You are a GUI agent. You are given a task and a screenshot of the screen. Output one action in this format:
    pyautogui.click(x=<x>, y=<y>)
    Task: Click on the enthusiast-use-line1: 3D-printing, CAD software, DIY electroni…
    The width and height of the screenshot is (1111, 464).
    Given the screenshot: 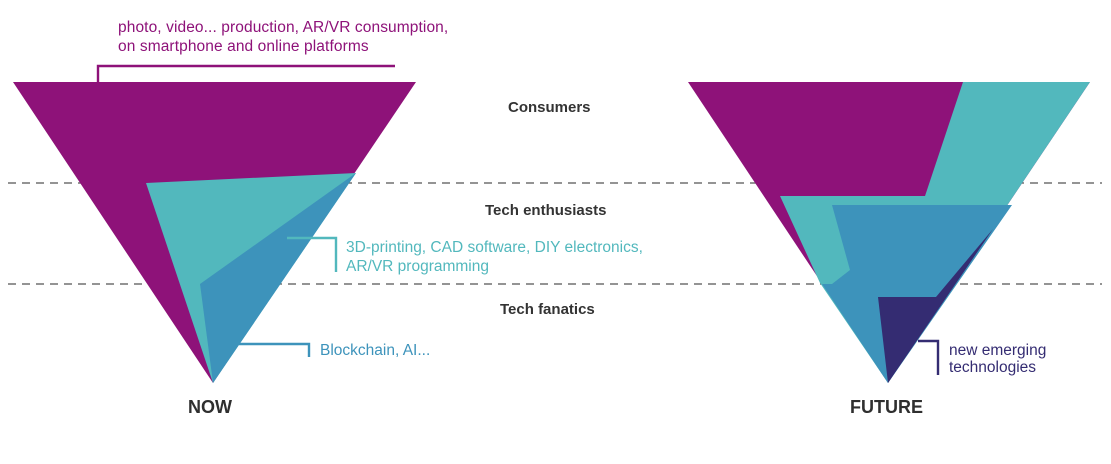 What is the action you would take?
    pyautogui.click(x=494, y=247)
    